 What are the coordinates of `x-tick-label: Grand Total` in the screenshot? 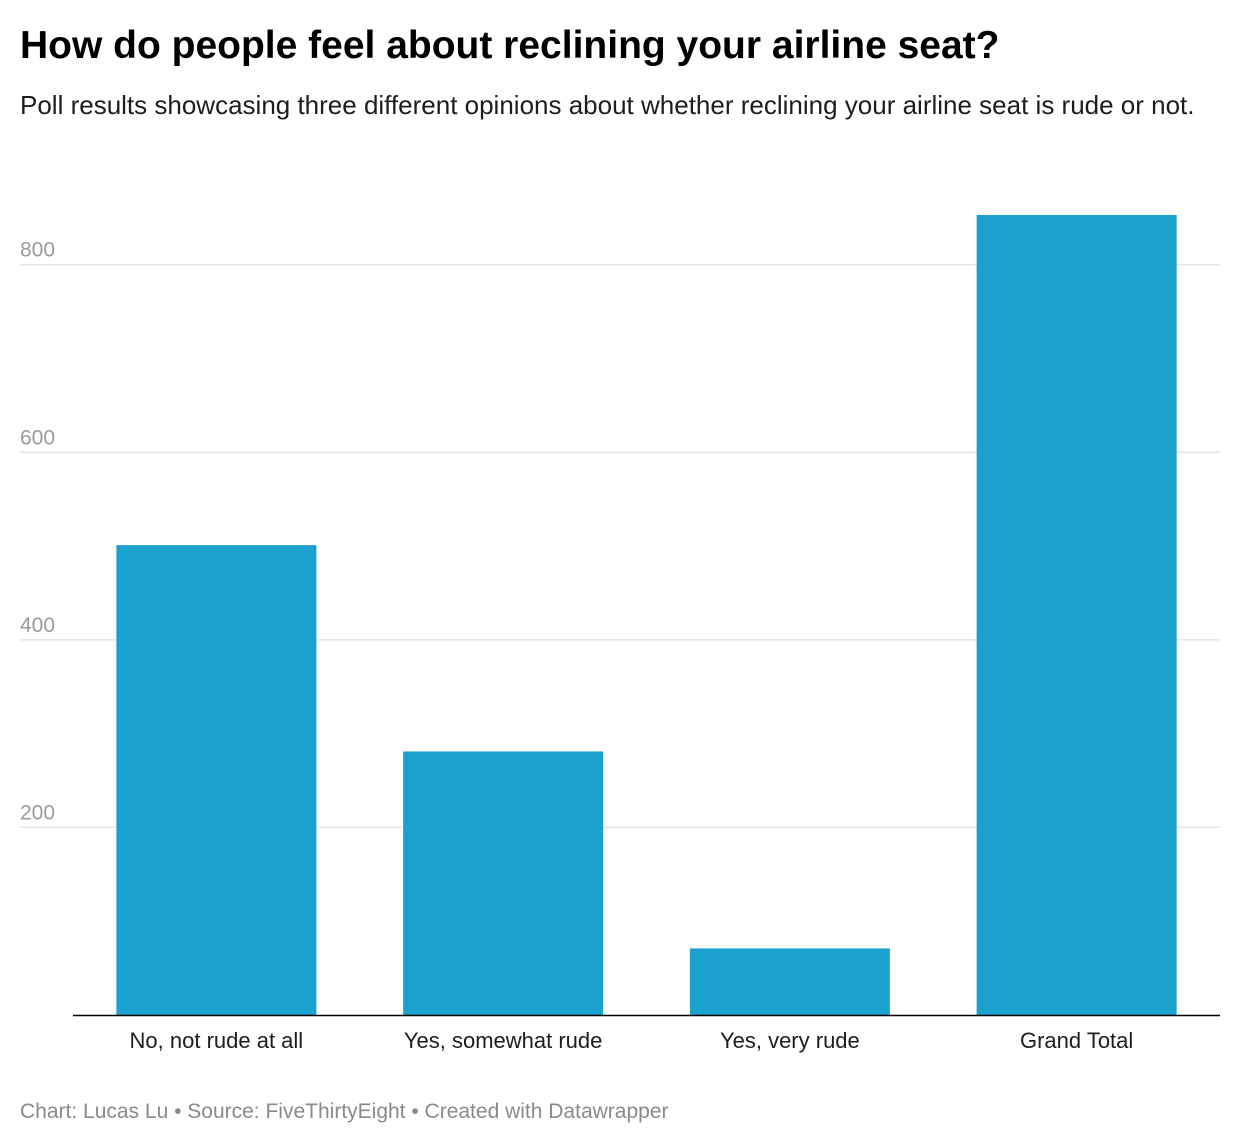 It's located at (1076, 1040).